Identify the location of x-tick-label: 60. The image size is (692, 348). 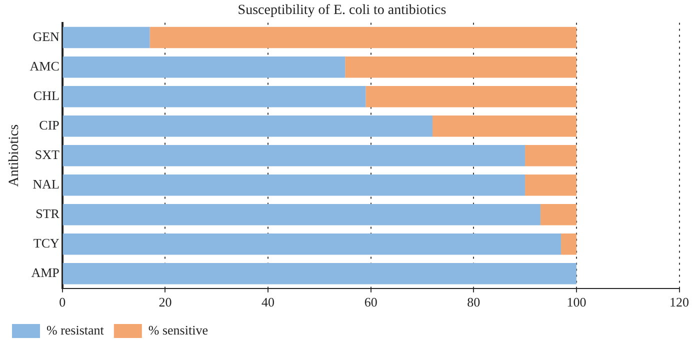
(371, 302).